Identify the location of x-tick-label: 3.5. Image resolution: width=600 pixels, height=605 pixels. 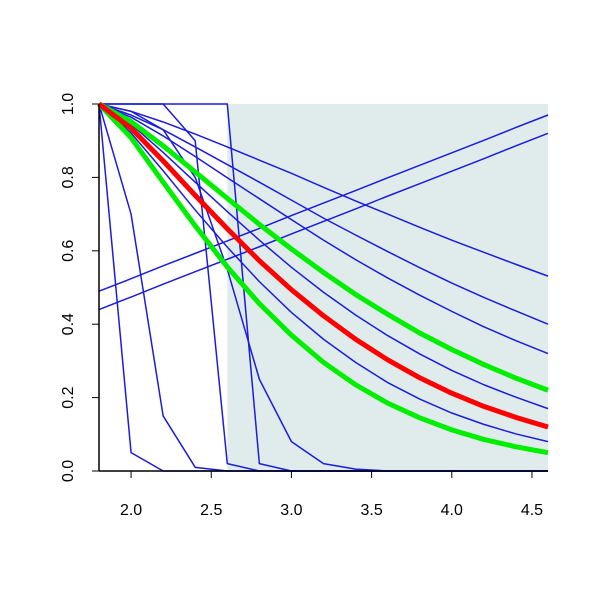
(371, 510).